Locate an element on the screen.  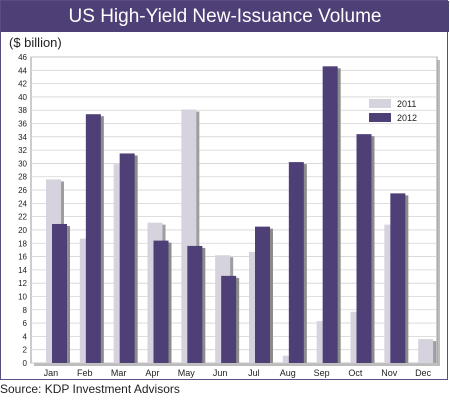
bar-2012-sep is located at coordinates (330, 214).